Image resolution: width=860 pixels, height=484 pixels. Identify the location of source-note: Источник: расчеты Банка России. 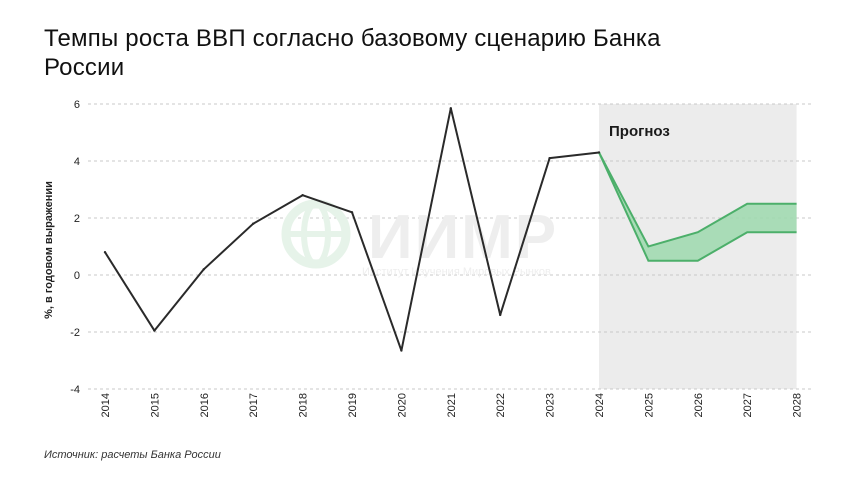
(132, 455).